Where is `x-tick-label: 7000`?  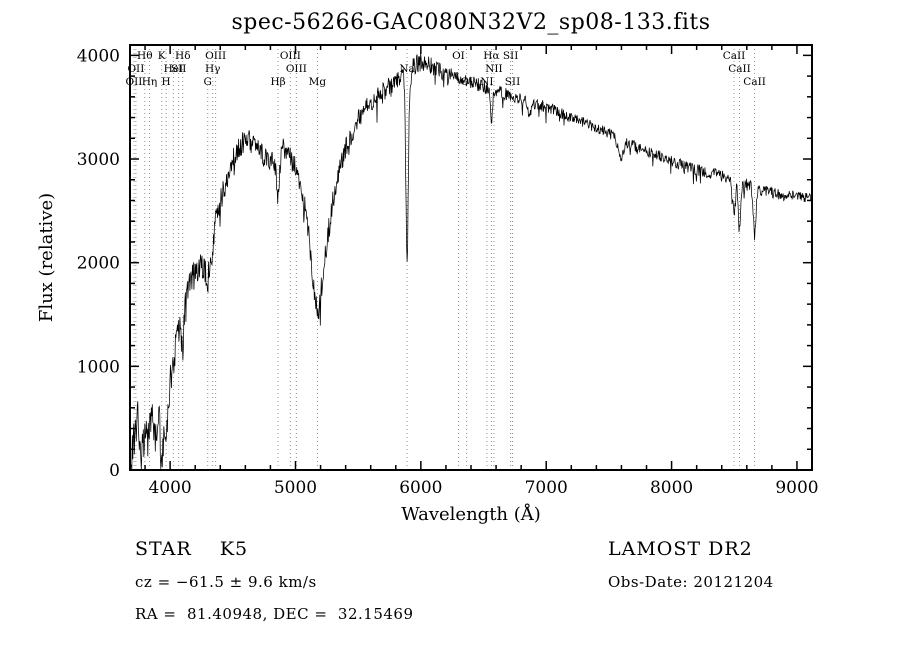
x-tick-label: 7000 is located at coordinates (546, 488).